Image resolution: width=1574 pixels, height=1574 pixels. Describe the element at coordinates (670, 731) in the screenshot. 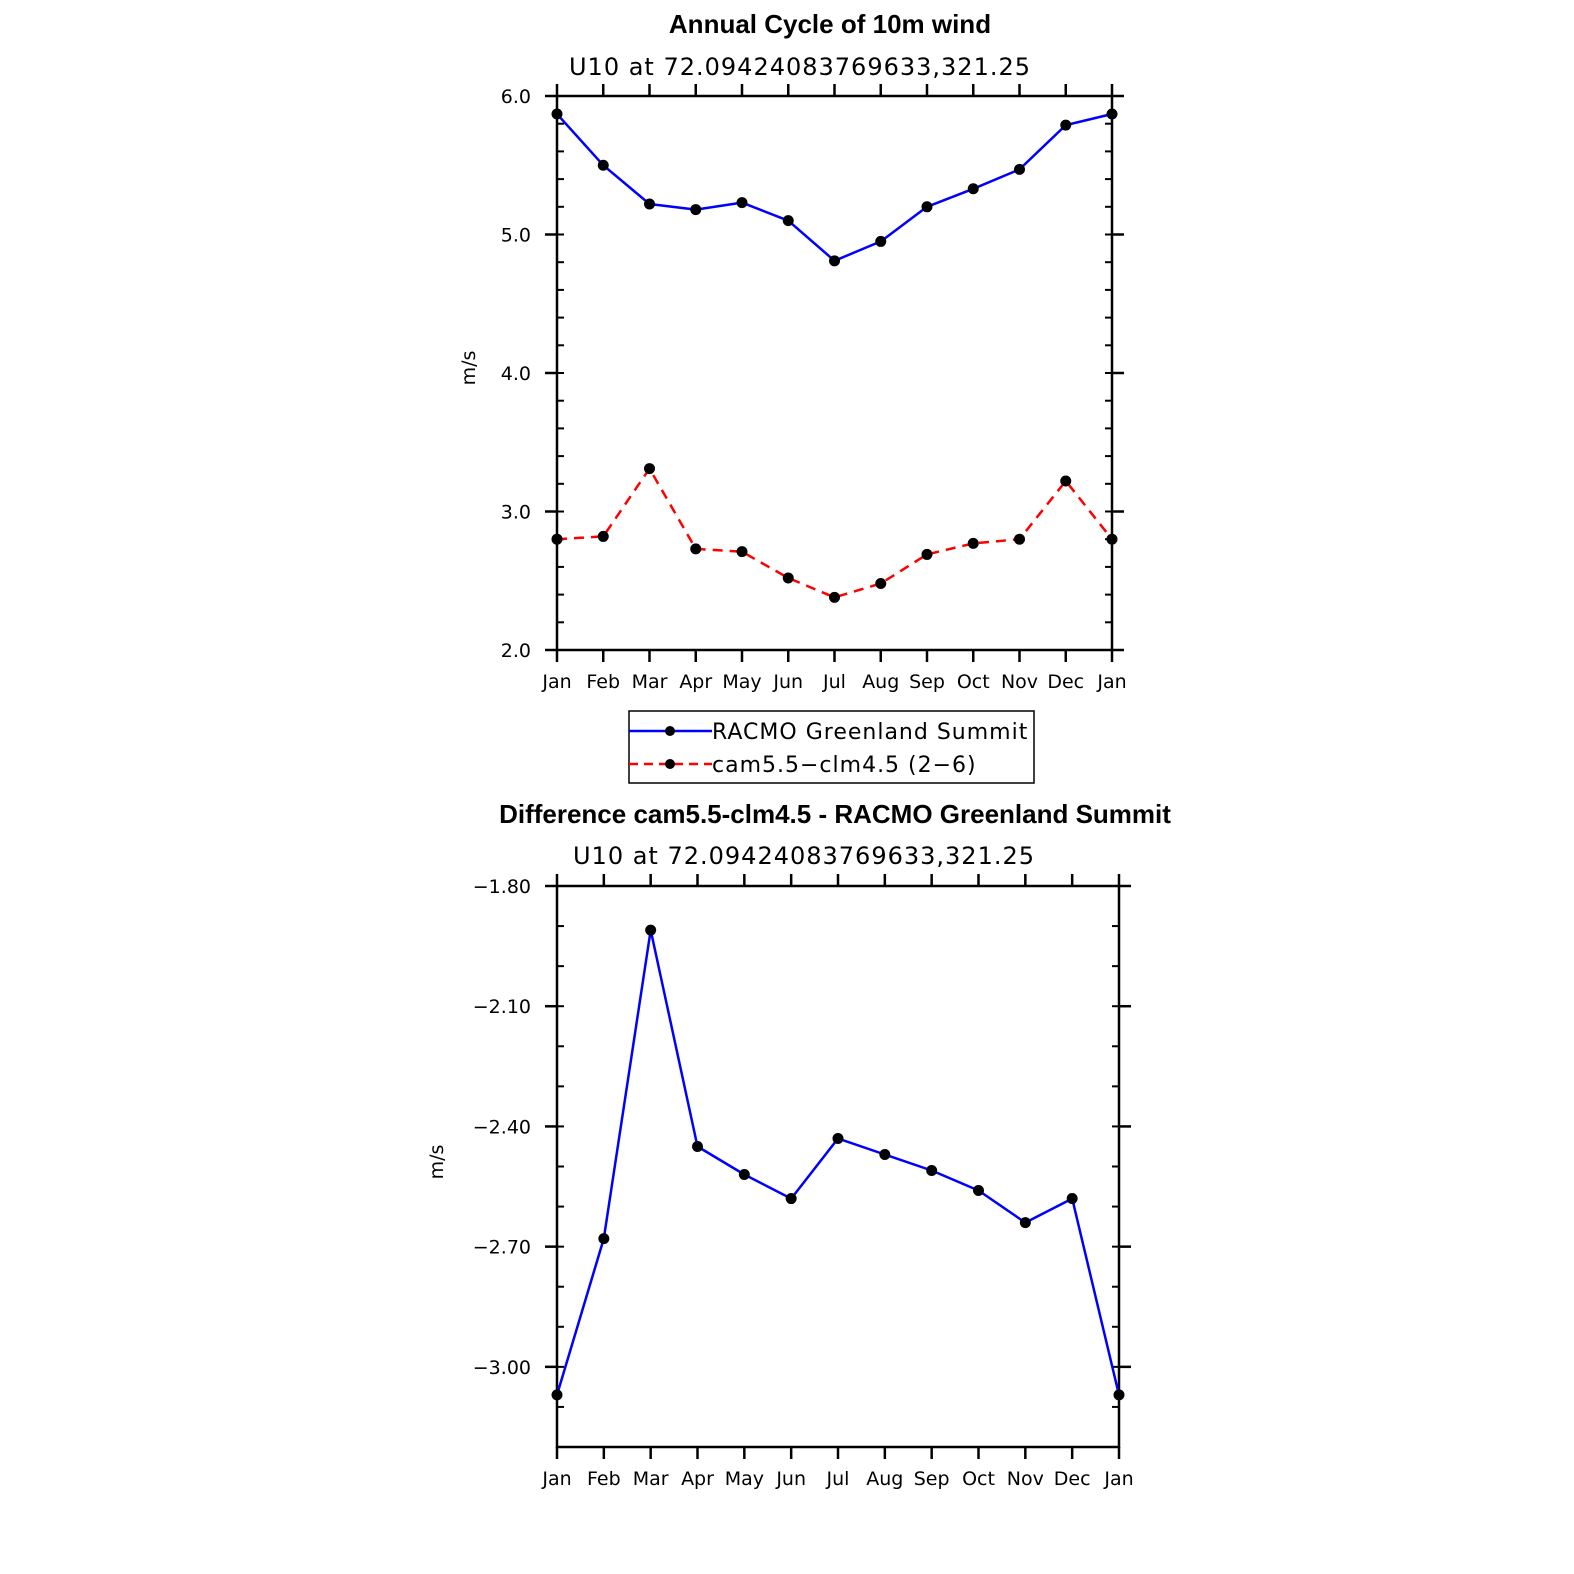

I see `legend-marker-racmo` at that location.